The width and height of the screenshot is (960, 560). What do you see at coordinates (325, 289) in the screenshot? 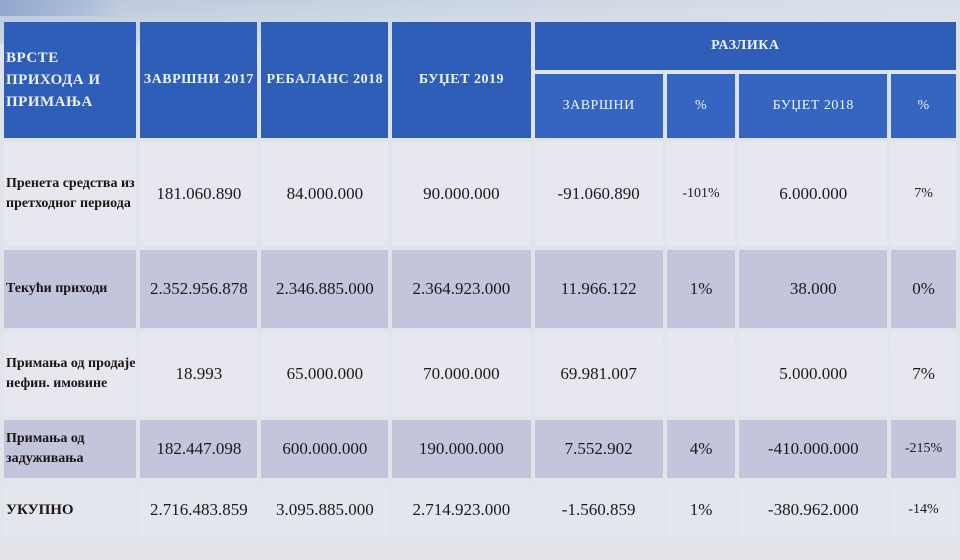
I see `cell-rebalance-2018: 2.346.885.000` at bounding box center [325, 289].